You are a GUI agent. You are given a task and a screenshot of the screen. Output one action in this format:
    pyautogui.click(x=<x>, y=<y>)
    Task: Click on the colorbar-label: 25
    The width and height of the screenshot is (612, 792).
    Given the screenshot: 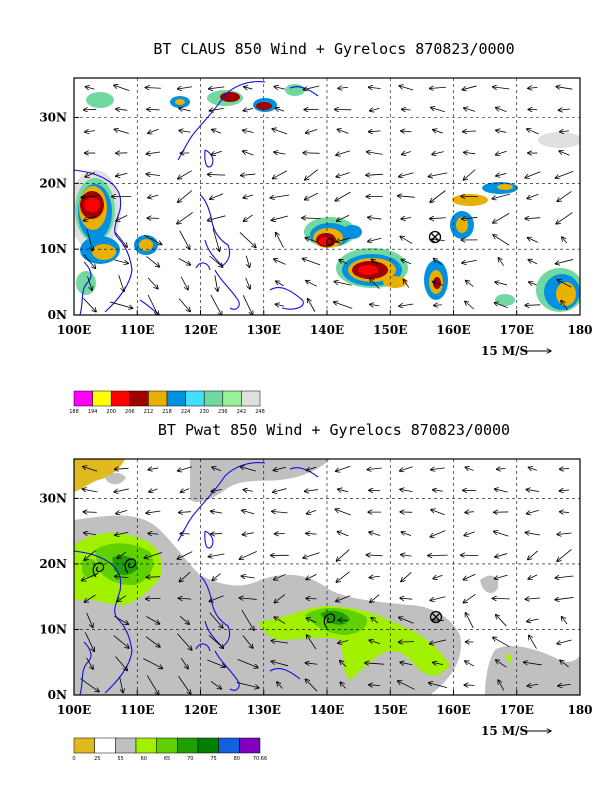 What is the action you would take?
    pyautogui.click(x=97, y=759)
    